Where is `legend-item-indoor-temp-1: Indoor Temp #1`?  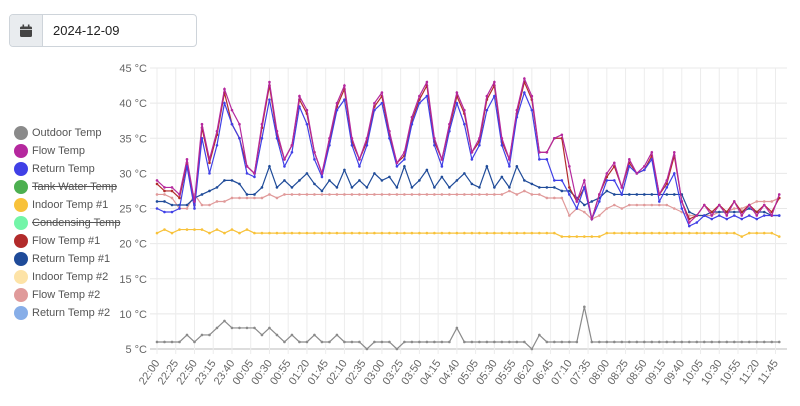
legend-item-indoor-temp-1: Indoor Temp #1 is located at coordinates (67, 205).